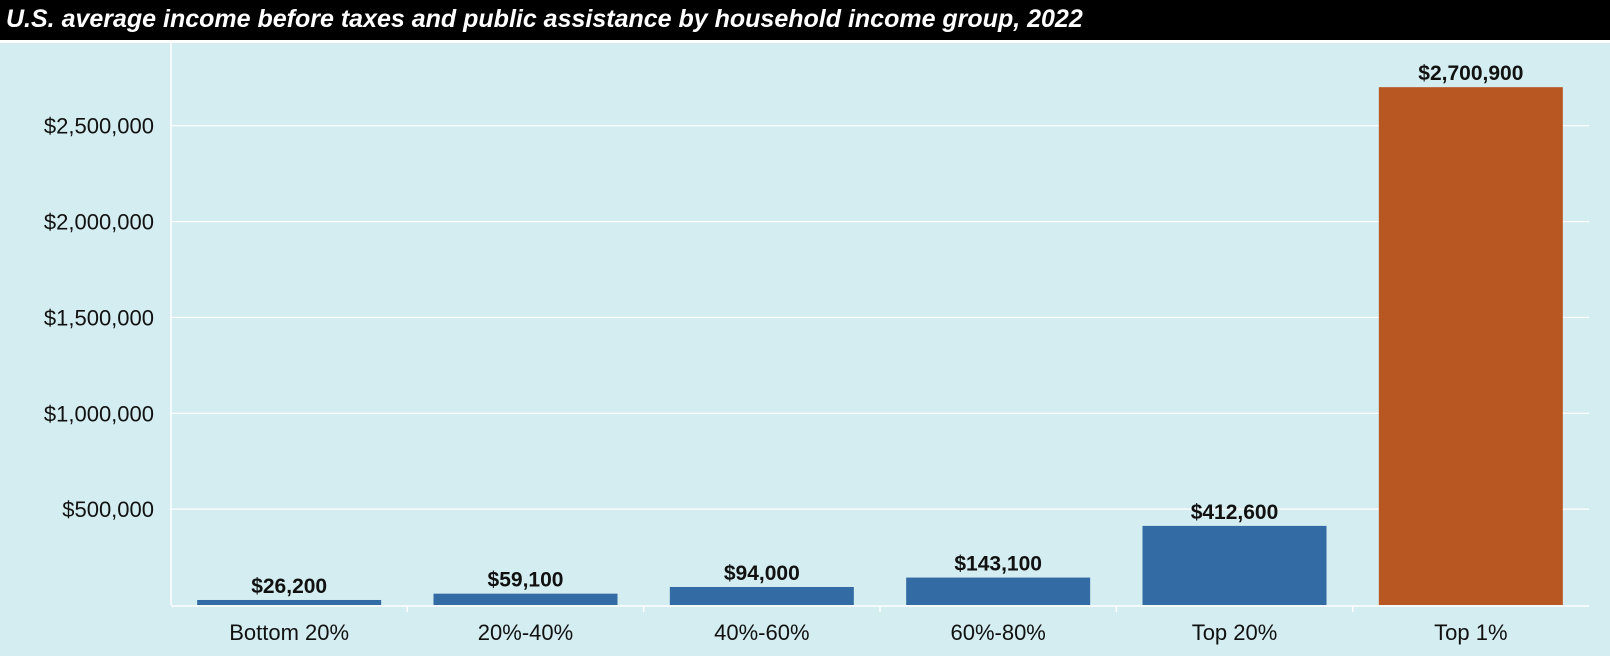 This screenshot has height=656, width=1610. Describe the element at coordinates (1470, 73) in the screenshot. I see `data-label: $2,700,900` at that location.